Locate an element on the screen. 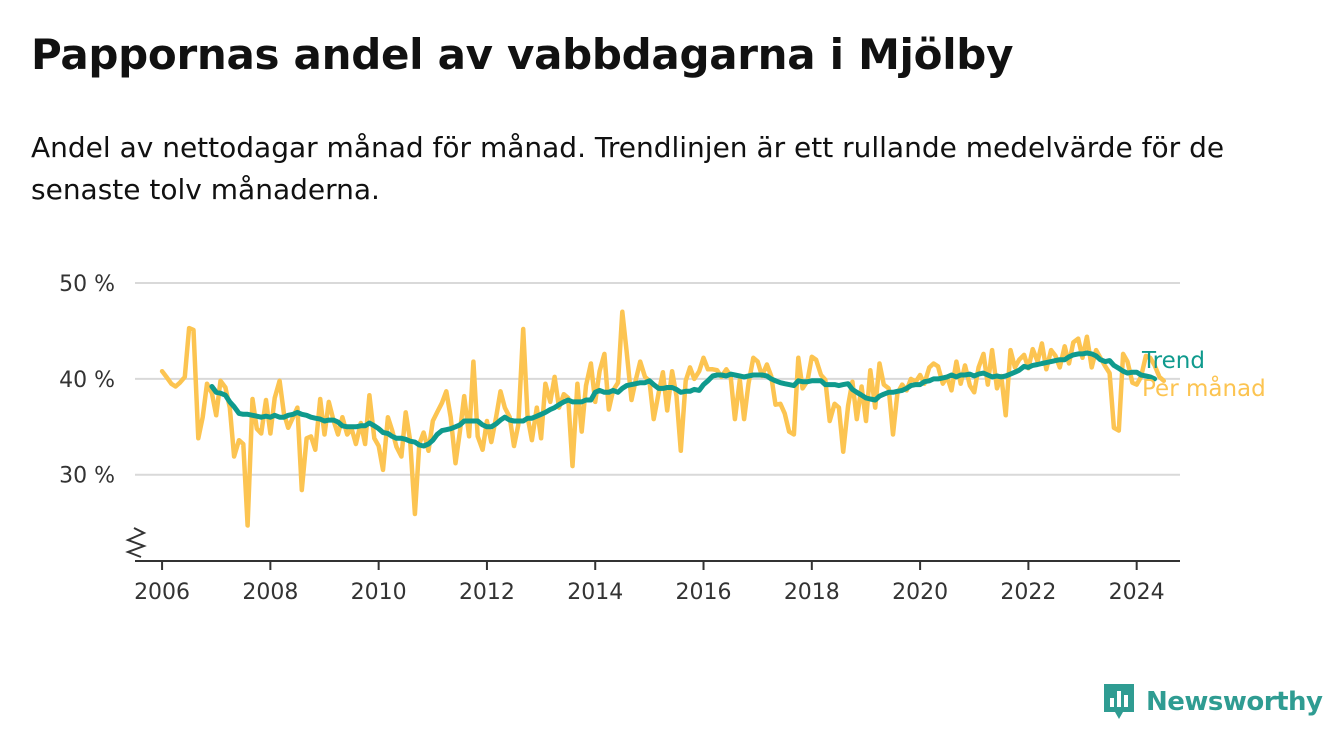  x-tick-label: 2006 is located at coordinates (162, 592).